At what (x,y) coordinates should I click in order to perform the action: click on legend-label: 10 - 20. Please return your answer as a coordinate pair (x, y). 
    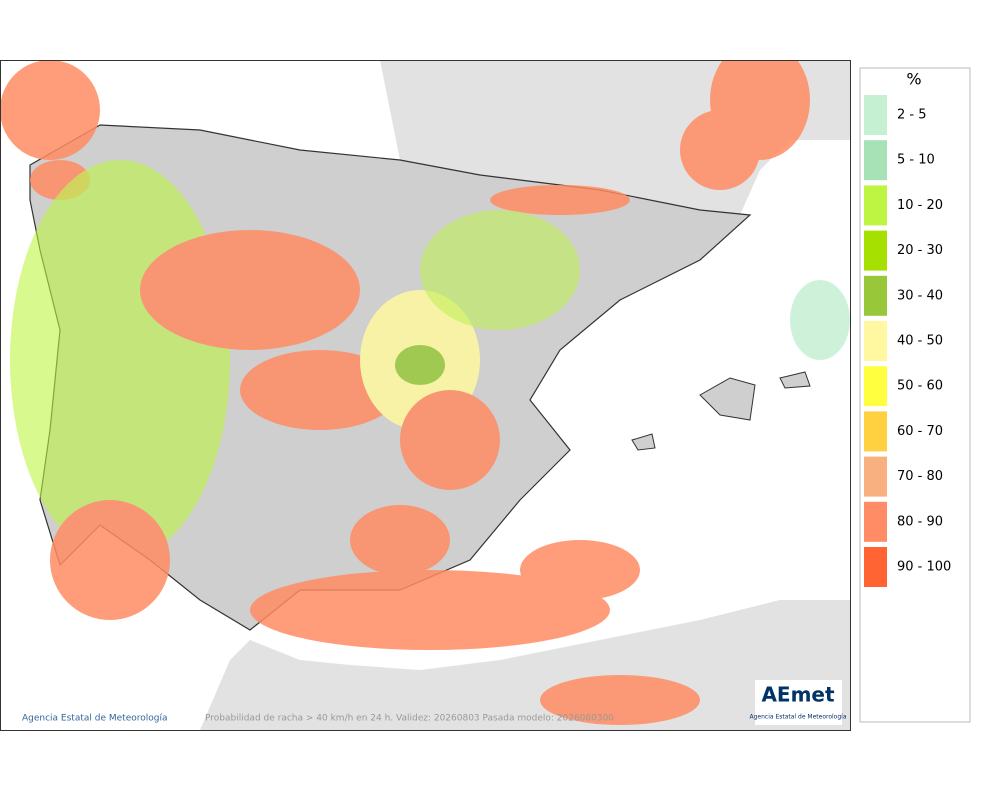
    Looking at the image, I should click on (920, 205).